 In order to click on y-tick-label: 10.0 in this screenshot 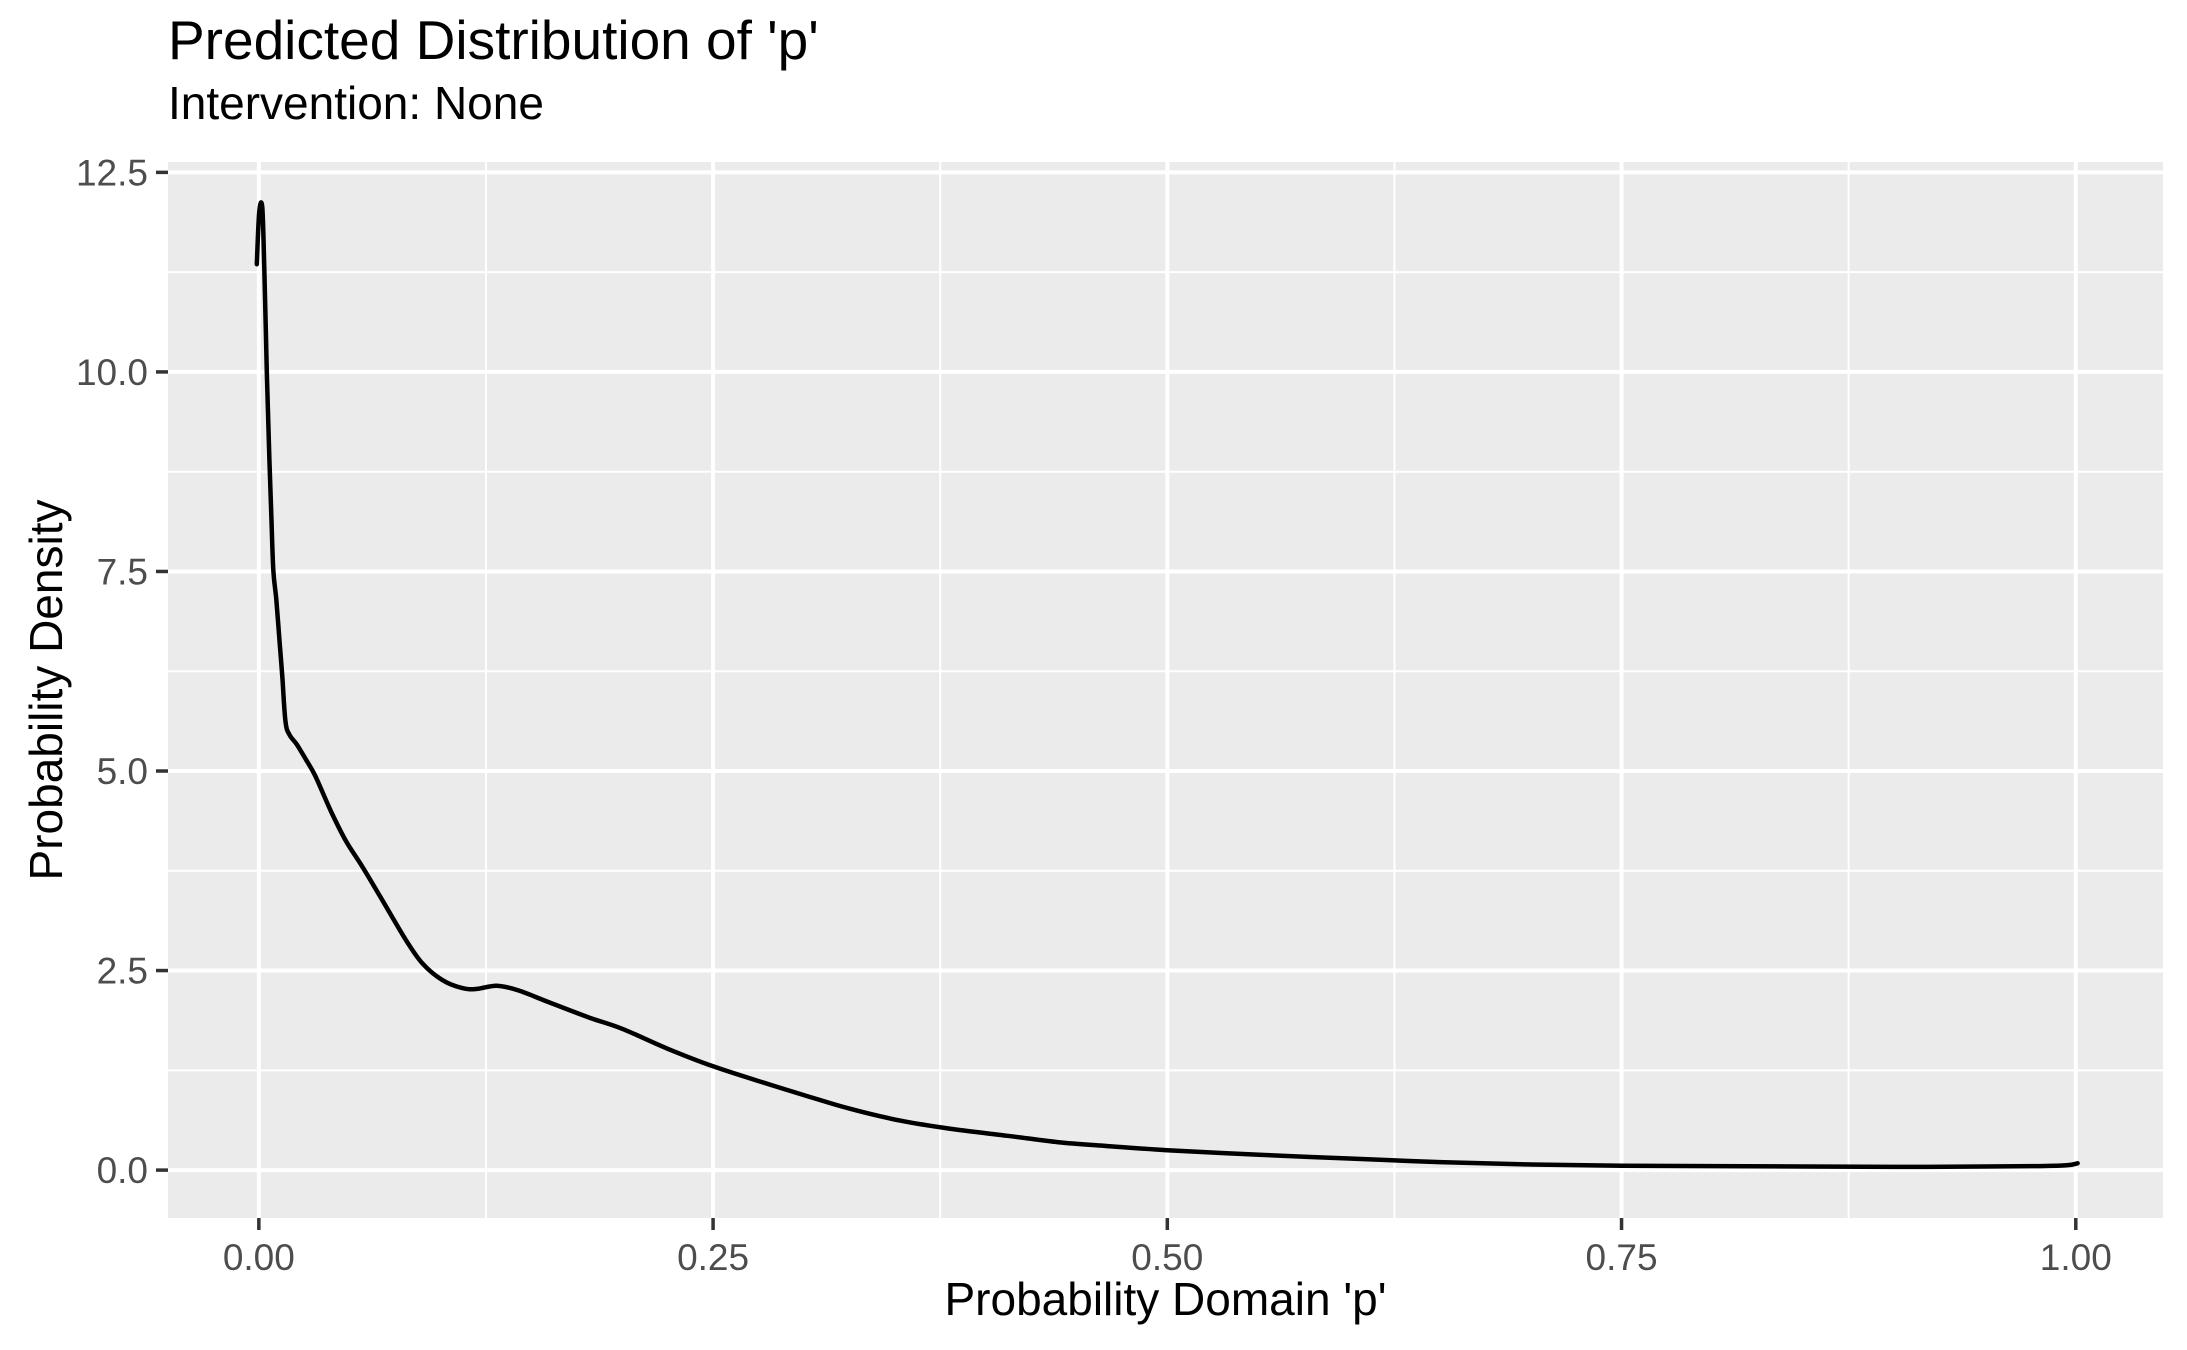, I will do `click(112, 372)`.